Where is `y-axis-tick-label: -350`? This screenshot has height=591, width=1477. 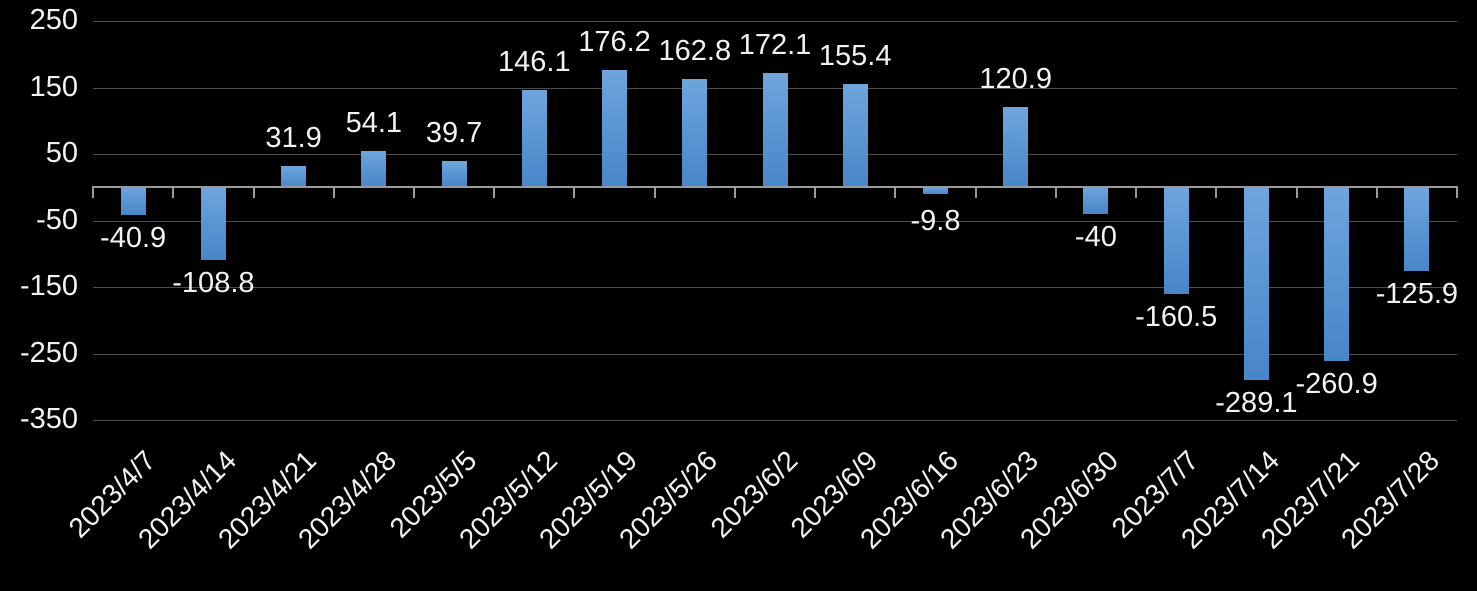
y-axis-tick-label: -350 is located at coordinates (48, 419).